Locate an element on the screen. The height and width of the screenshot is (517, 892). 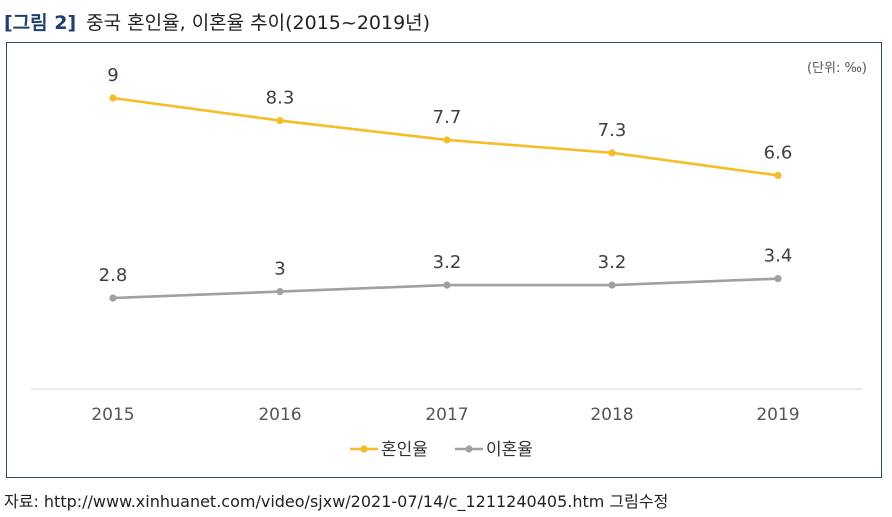
figure-number: [그림 2] is located at coordinates (40, 22).